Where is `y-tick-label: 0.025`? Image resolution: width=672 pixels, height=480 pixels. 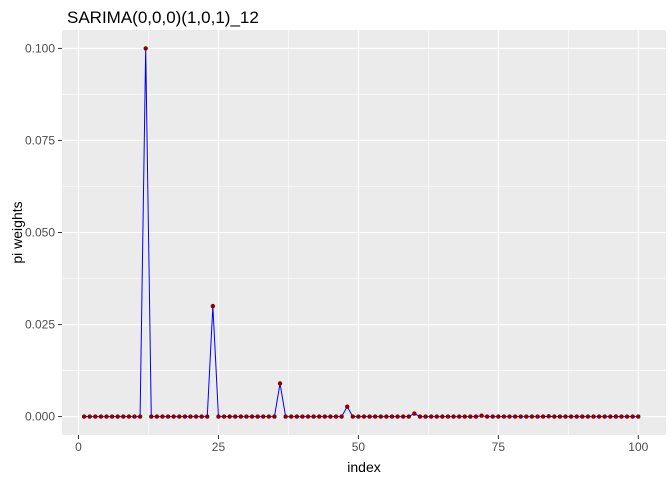 y-tick-label: 0.025 is located at coordinates (40, 325).